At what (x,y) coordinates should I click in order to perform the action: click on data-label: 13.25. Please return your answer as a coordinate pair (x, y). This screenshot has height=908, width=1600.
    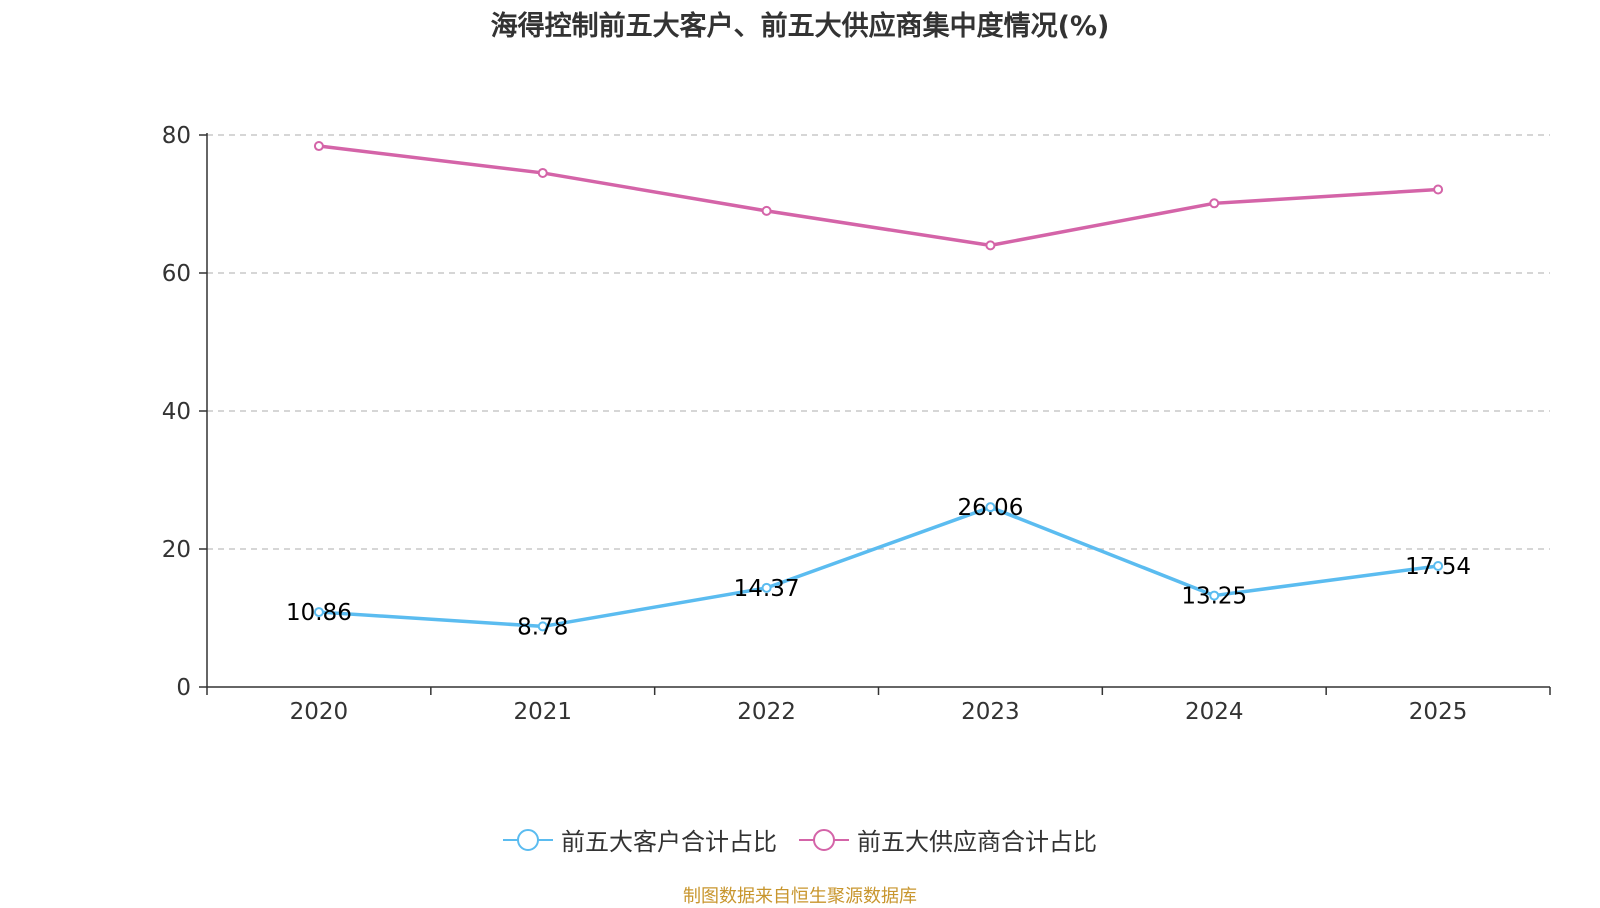
    Looking at the image, I should click on (1214, 597).